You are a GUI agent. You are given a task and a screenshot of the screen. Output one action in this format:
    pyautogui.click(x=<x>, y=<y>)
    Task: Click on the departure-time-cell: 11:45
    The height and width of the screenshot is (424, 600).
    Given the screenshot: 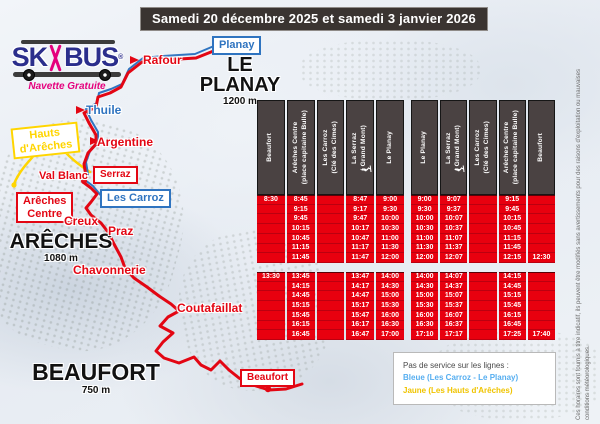 What is the action you would take?
    pyautogui.click(x=512, y=248)
    